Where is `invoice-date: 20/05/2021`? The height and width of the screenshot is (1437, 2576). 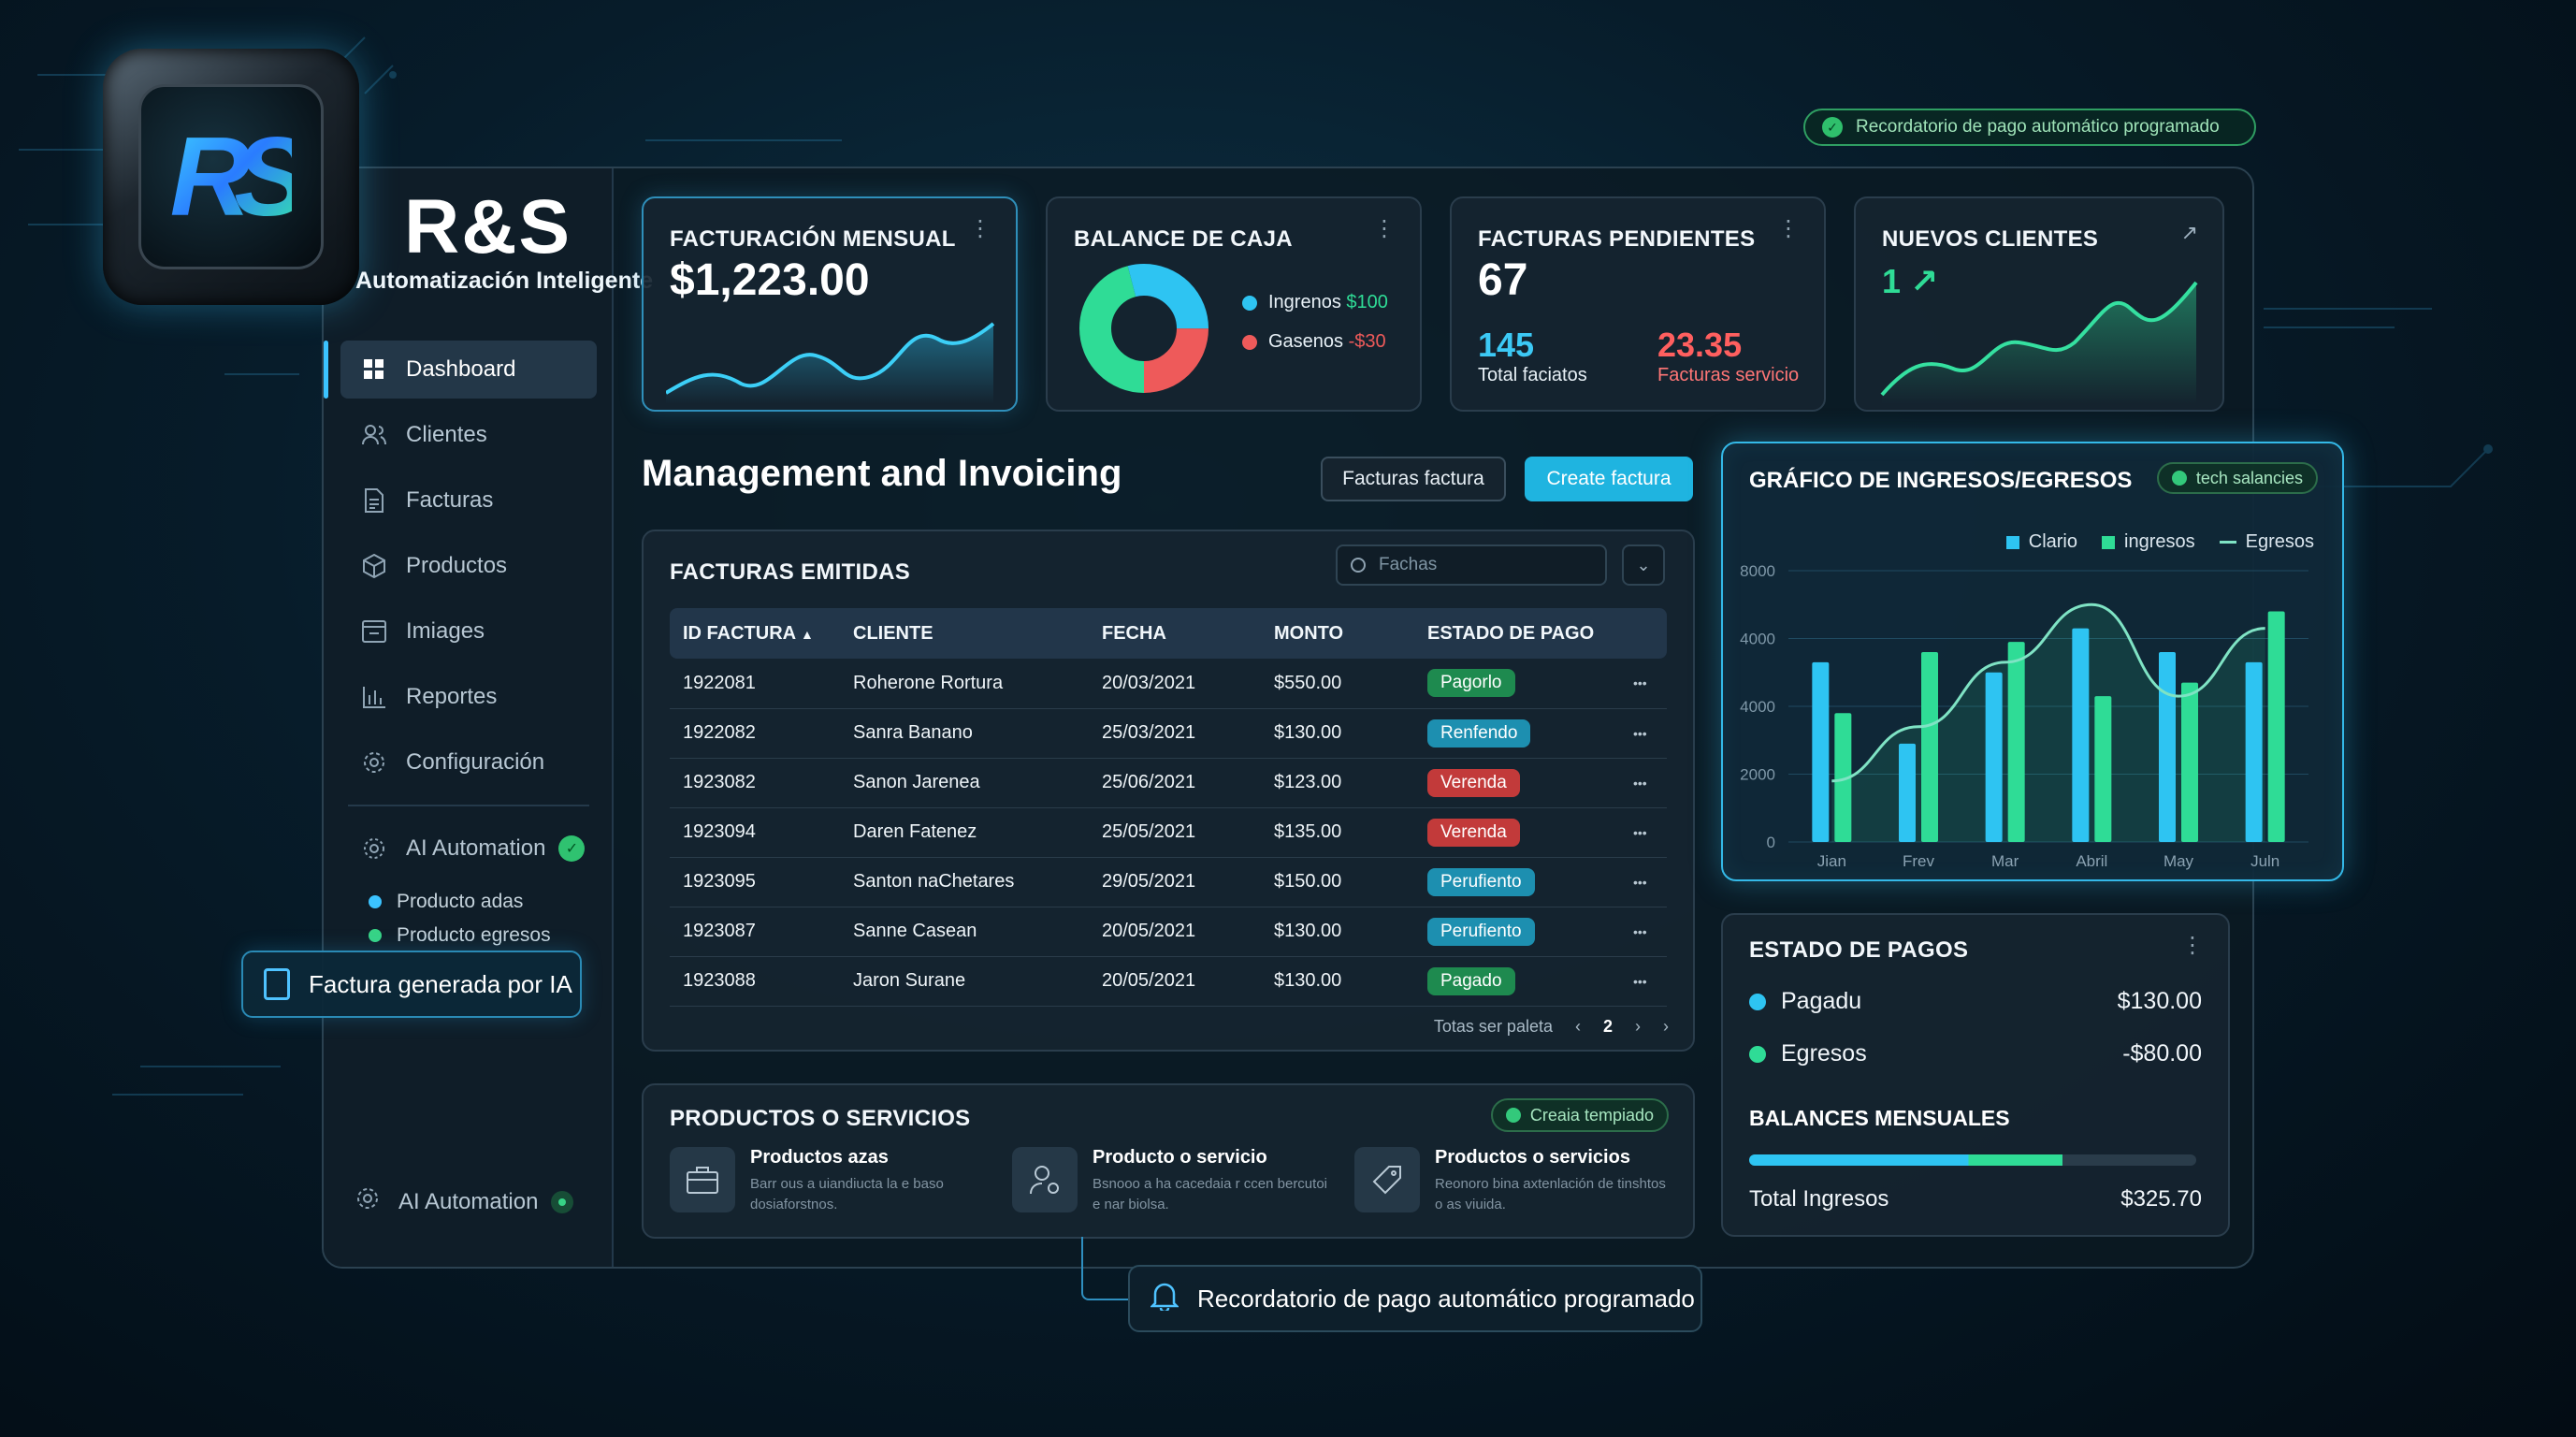
invoice-date: 20/05/2021 is located at coordinates (1175, 932).